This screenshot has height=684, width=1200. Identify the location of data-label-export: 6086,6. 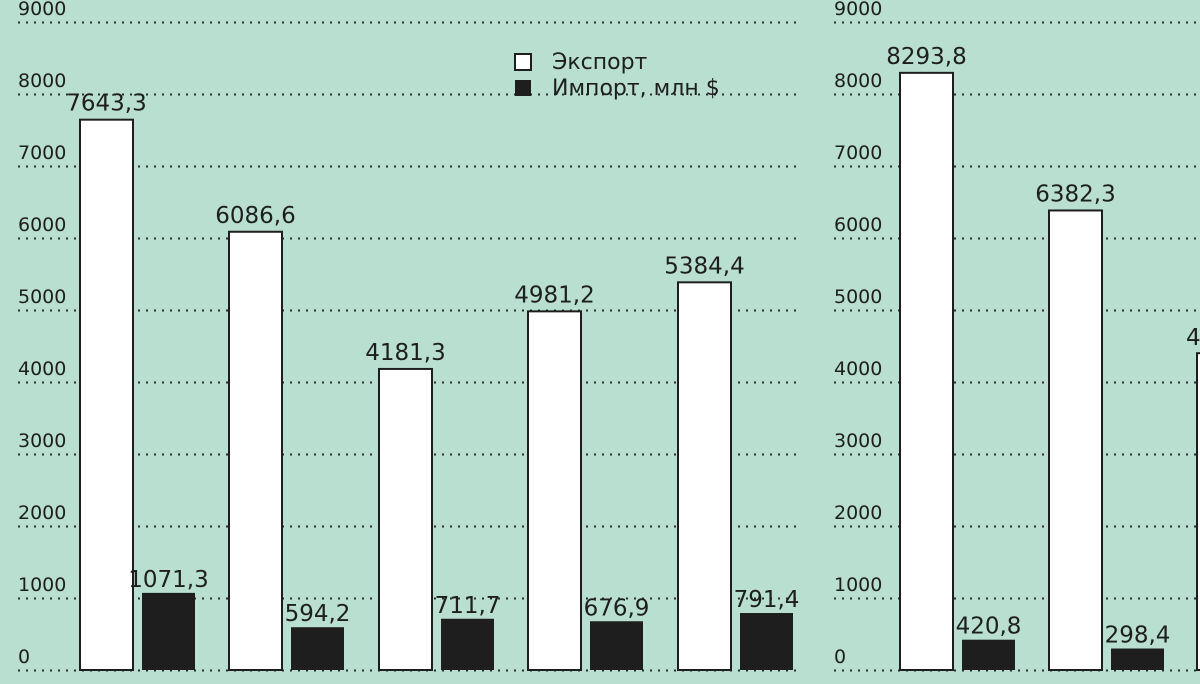
(255, 216).